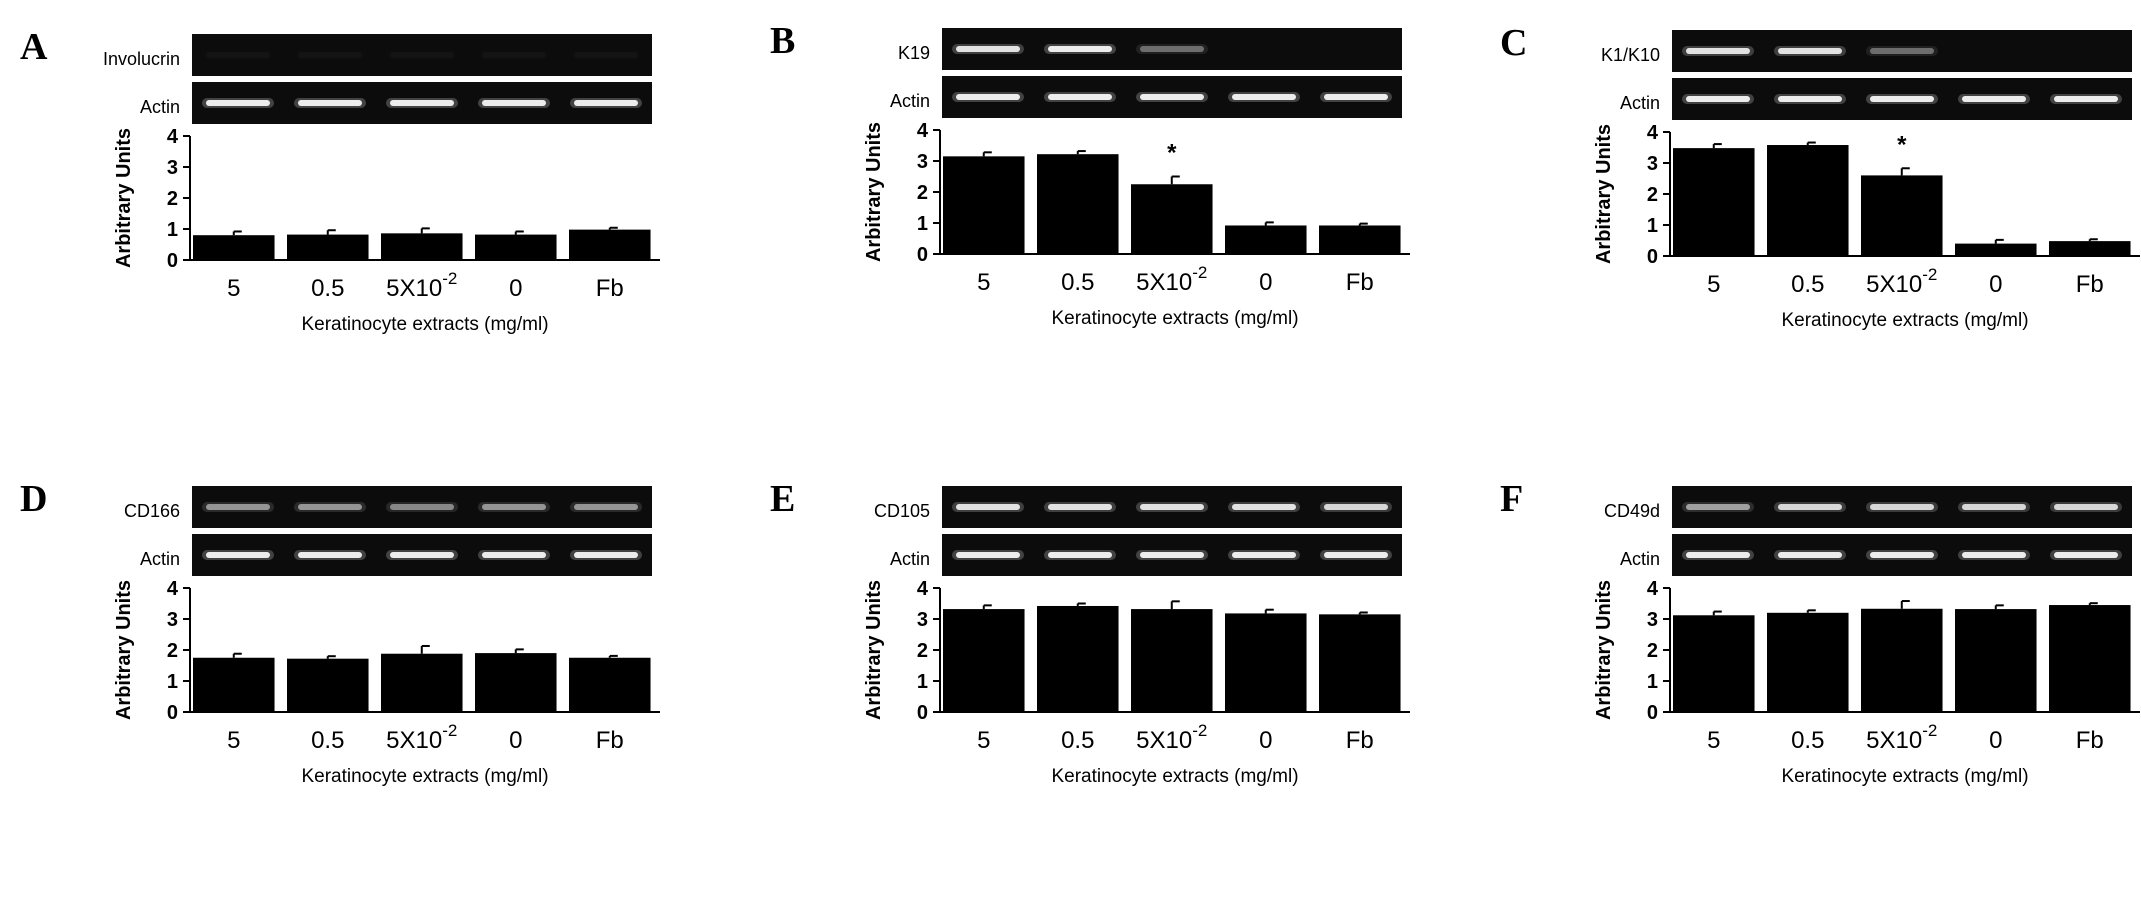 The image size is (2141, 920). Describe the element at coordinates (783, 41) in the screenshot. I see `panel-letter: B` at that location.